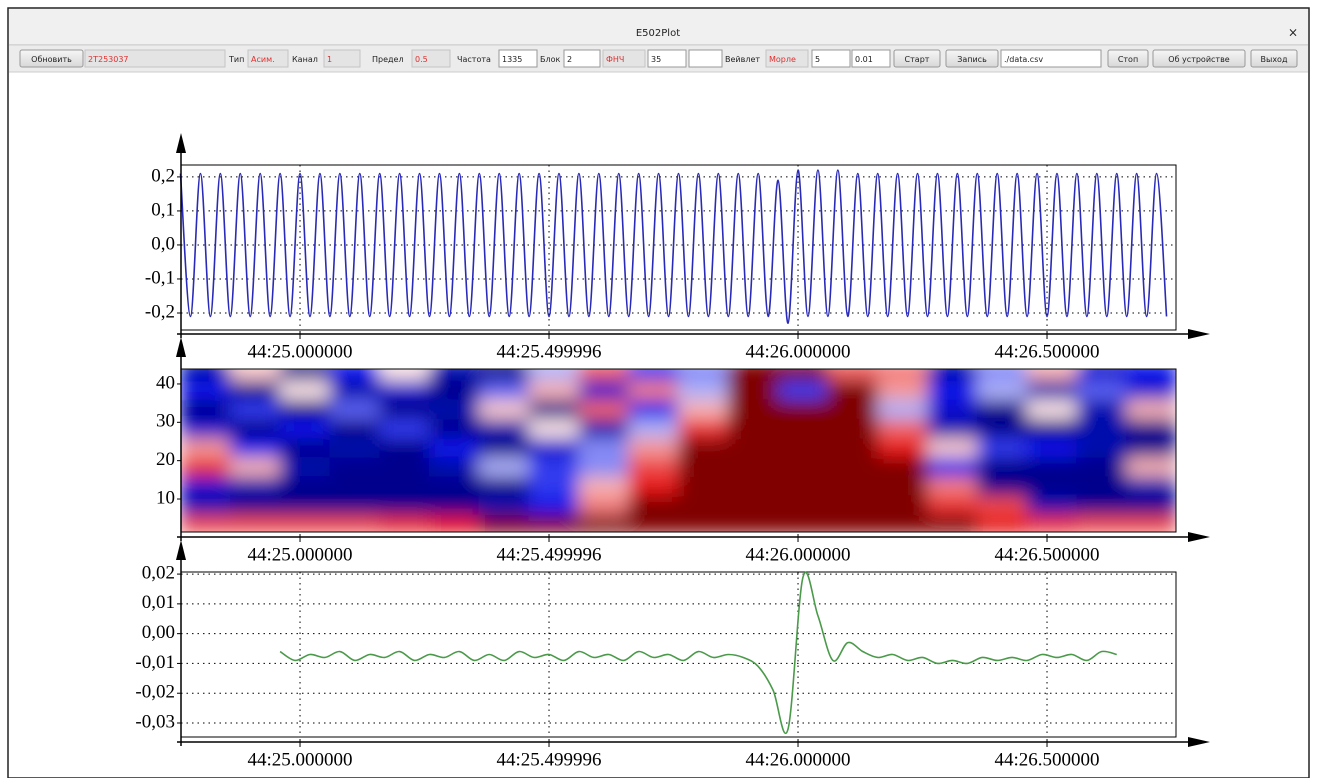 The height and width of the screenshot is (778, 1317). I want to click on select-value: 0.5, so click(421, 59).